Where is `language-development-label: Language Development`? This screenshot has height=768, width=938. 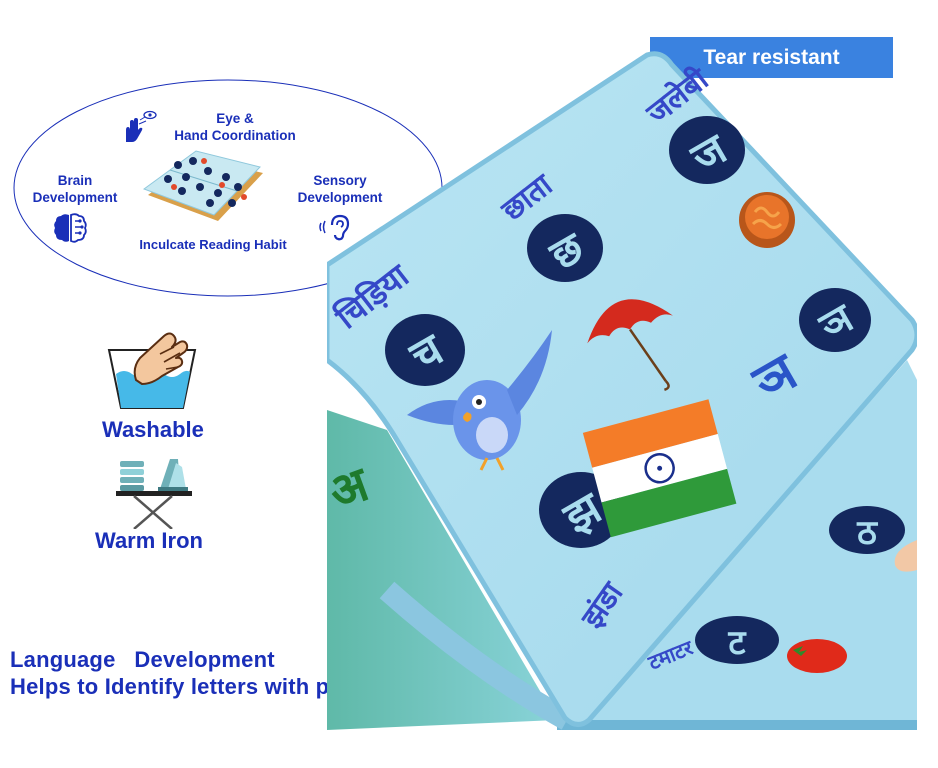 language-development-label: Language Development is located at coordinates (142, 659).